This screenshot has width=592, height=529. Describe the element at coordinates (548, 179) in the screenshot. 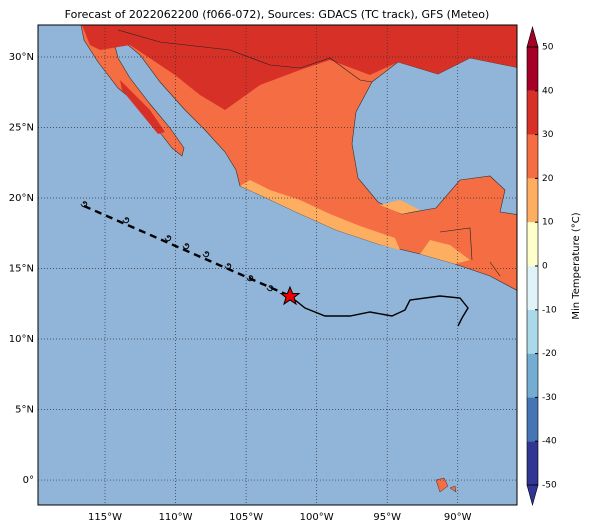

I see `colorbar-tick-label: 20` at that location.